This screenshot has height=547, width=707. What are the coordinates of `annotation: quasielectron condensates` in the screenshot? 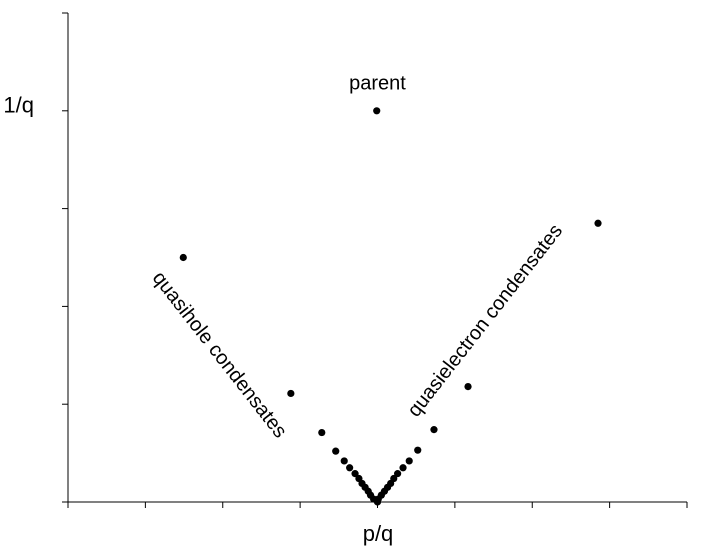 It's located at (485, 320).